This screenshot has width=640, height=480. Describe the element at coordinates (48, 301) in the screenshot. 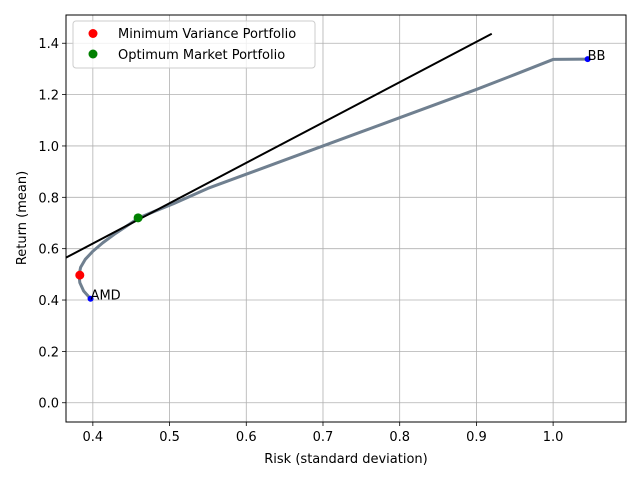

I see `y-tick-label: 0.4` at that location.